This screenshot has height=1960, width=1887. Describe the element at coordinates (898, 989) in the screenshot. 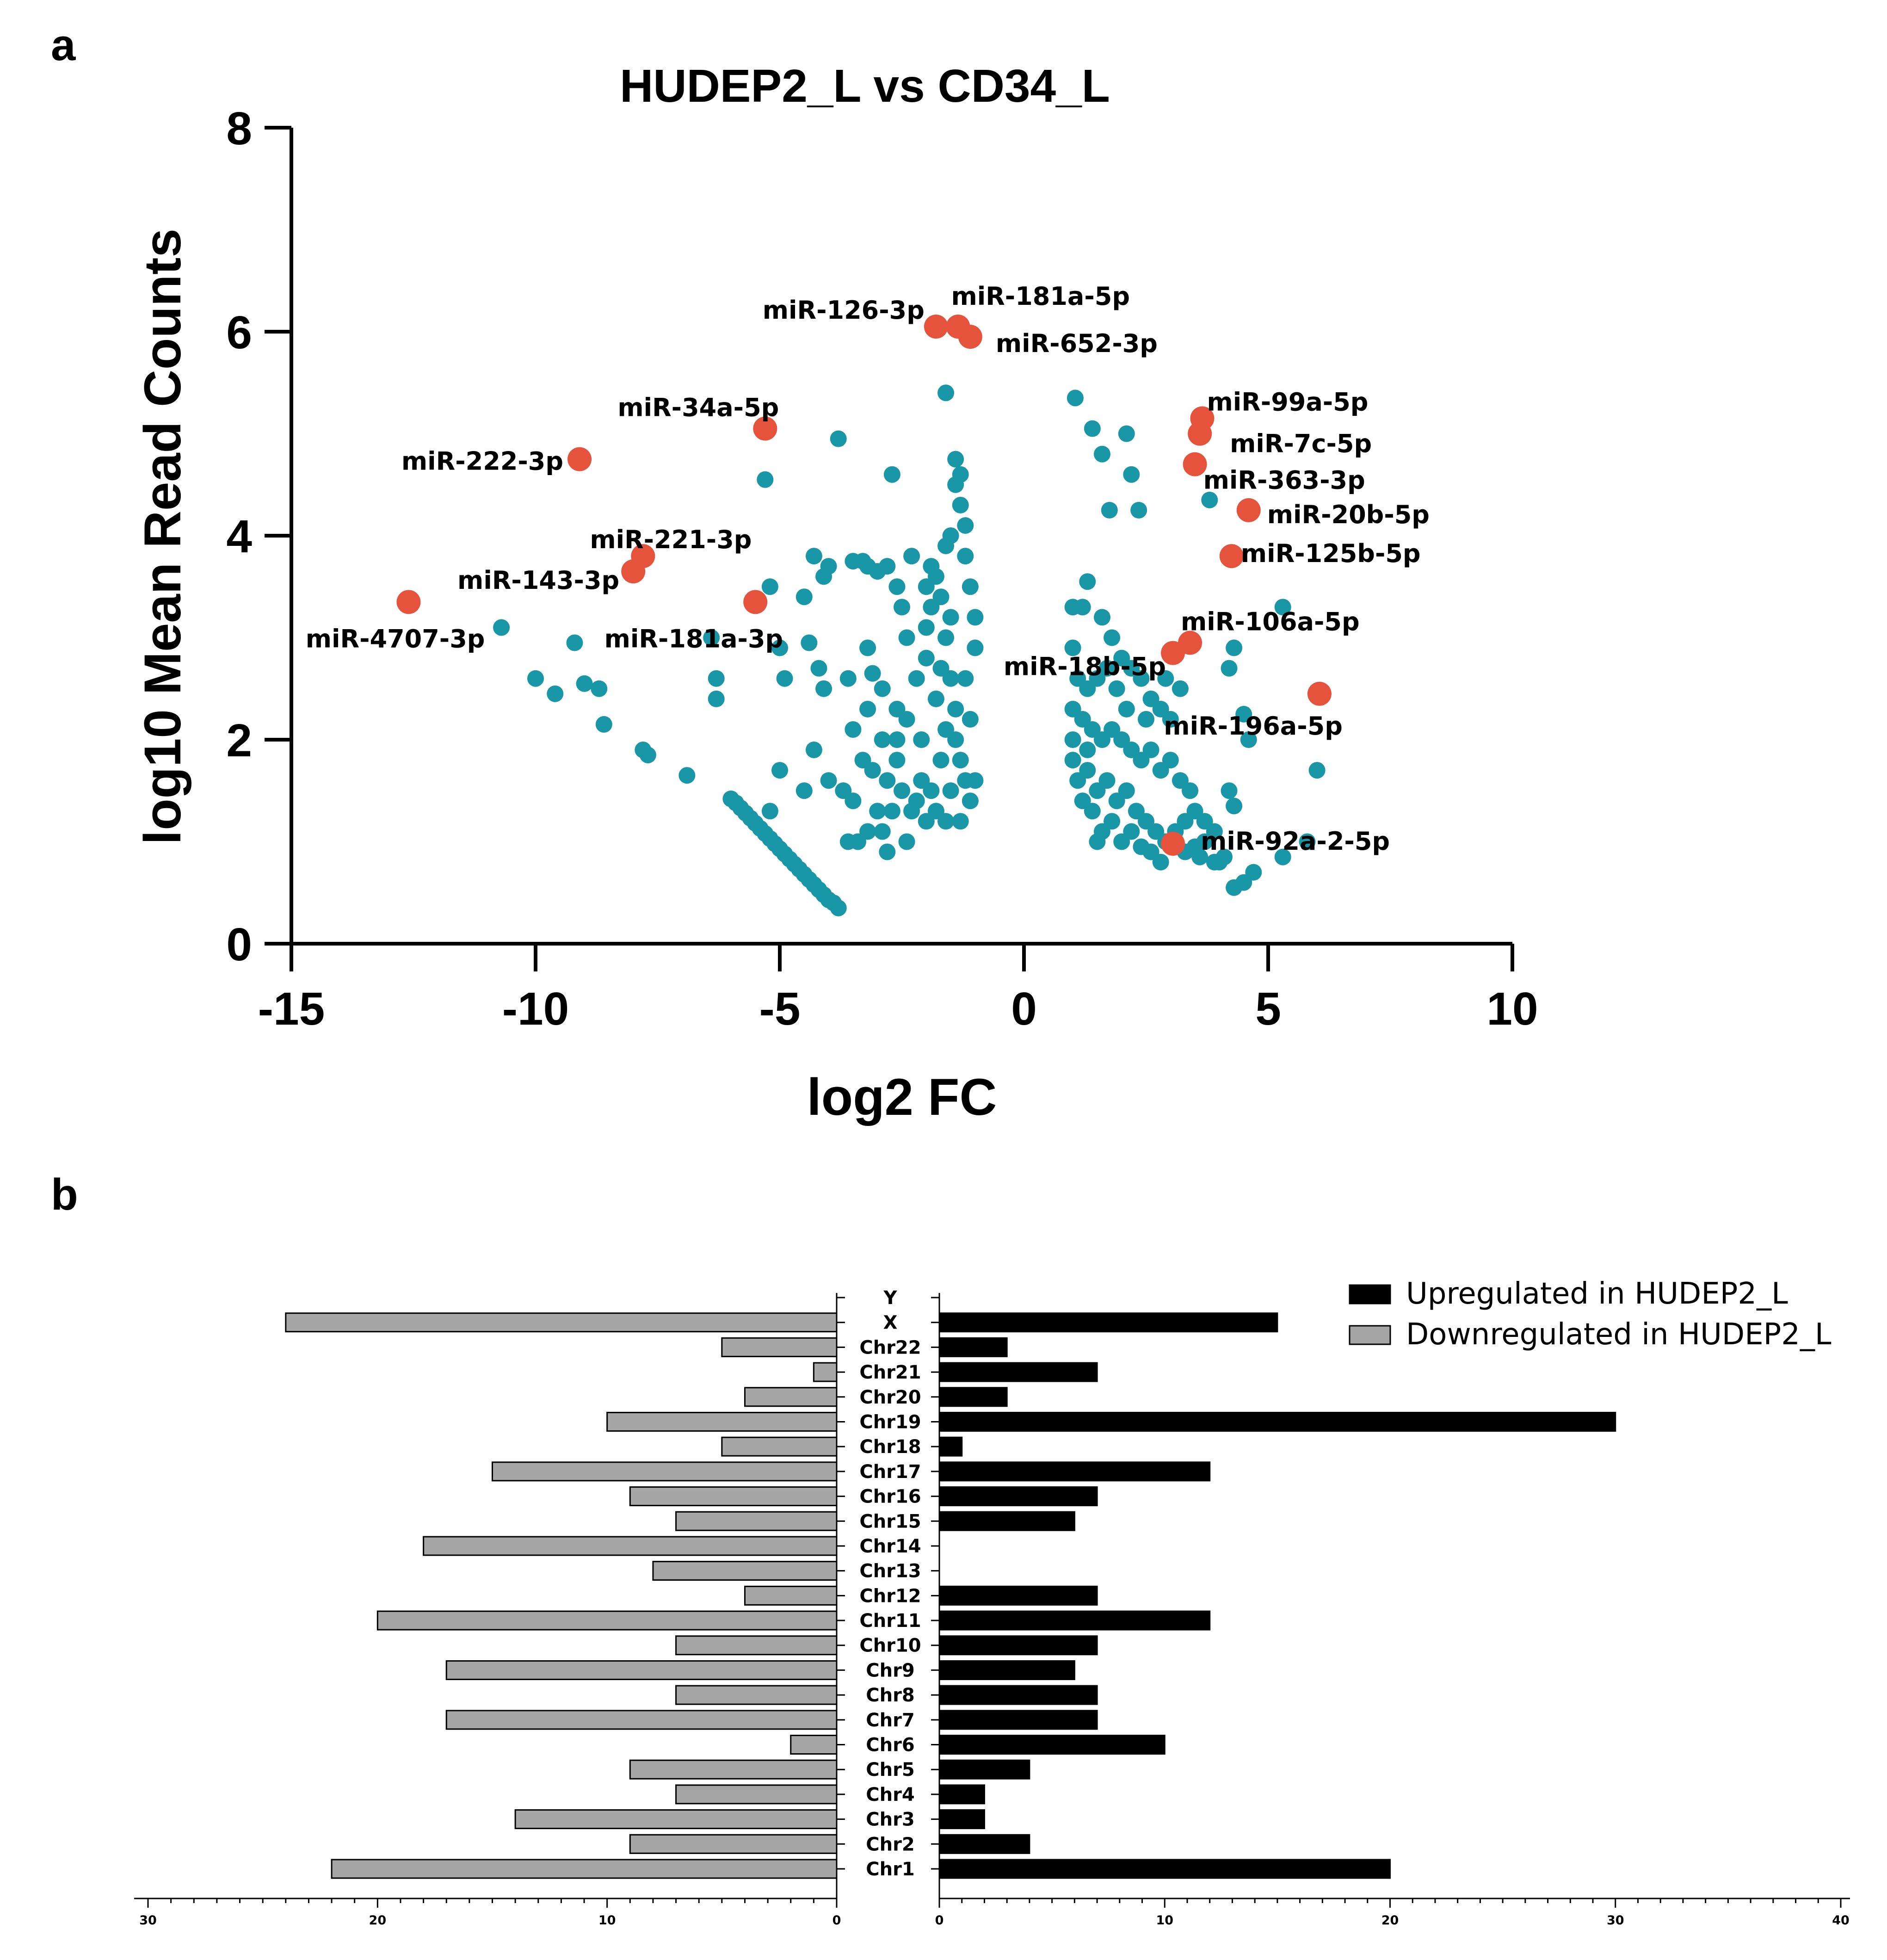

I see `scatter-x-ticks: -15 -10 -5 0 5 10` at that location.